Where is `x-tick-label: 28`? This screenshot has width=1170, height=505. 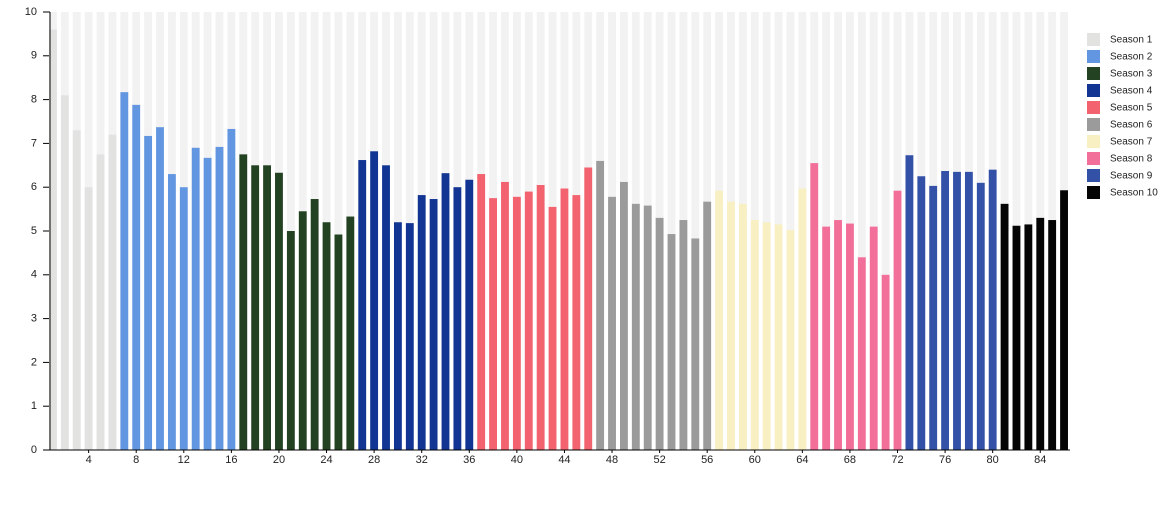
x-tick-label: 28 is located at coordinates (374, 460).